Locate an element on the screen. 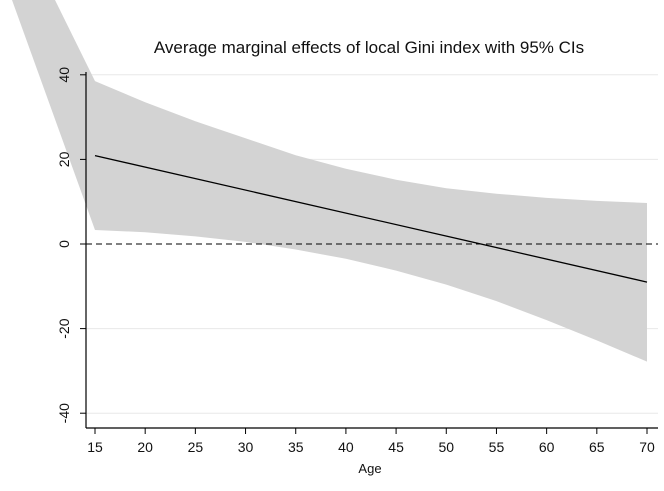 This screenshot has width=664, height=491. x-axis-title: Age is located at coordinates (369, 468).